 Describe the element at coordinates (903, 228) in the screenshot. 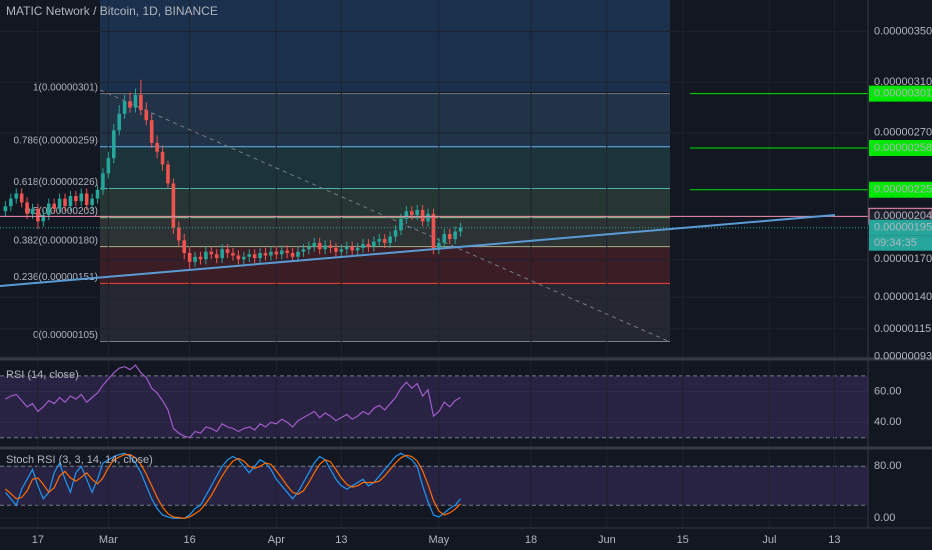

I see `price-label: 0.00000195` at that location.